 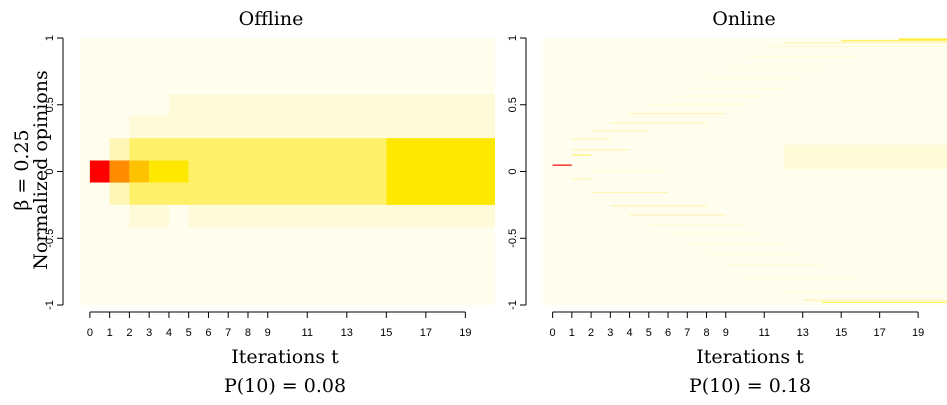 I want to click on online-y-axis: 1 0.5 0 -0.5 -1, so click(x=517, y=172).